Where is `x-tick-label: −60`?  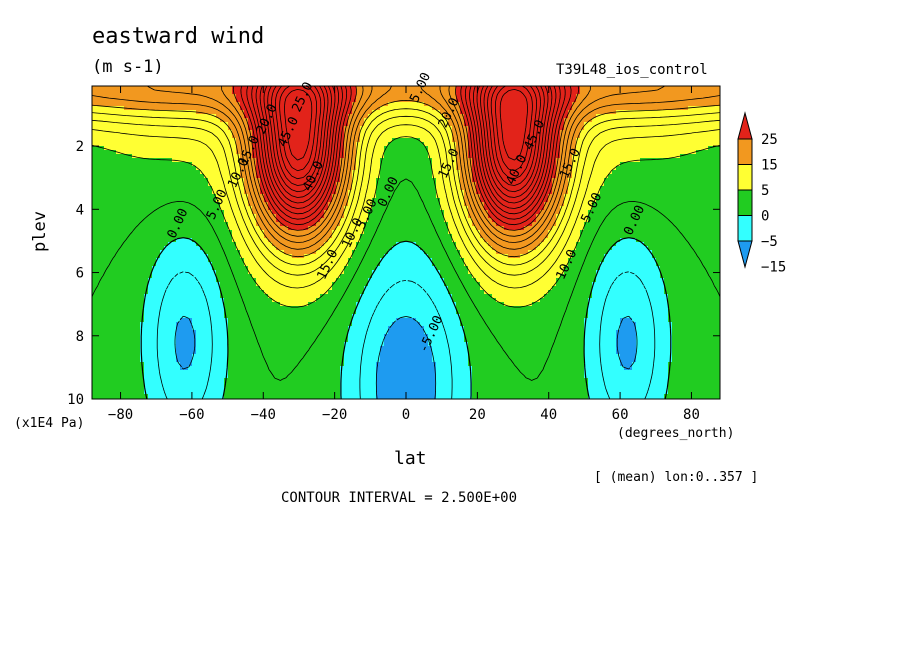 x-tick-label: −60 is located at coordinates (191, 415).